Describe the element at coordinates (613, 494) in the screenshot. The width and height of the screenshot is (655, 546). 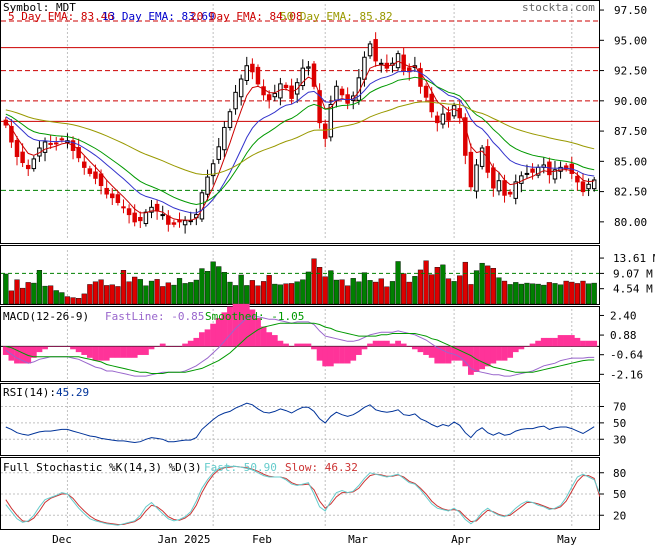
I see `stochastic-axis-ticks: 80 50 20` at that location.